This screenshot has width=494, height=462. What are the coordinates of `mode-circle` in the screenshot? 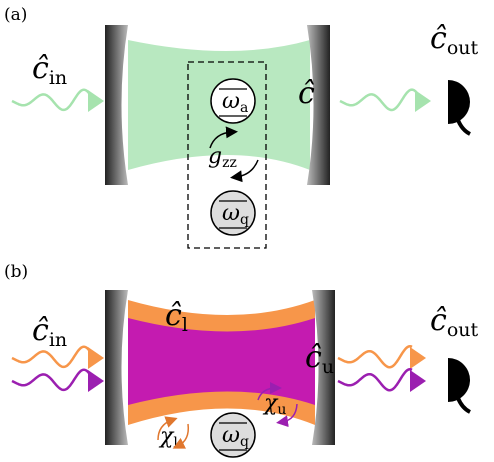 It's located at (233, 101).